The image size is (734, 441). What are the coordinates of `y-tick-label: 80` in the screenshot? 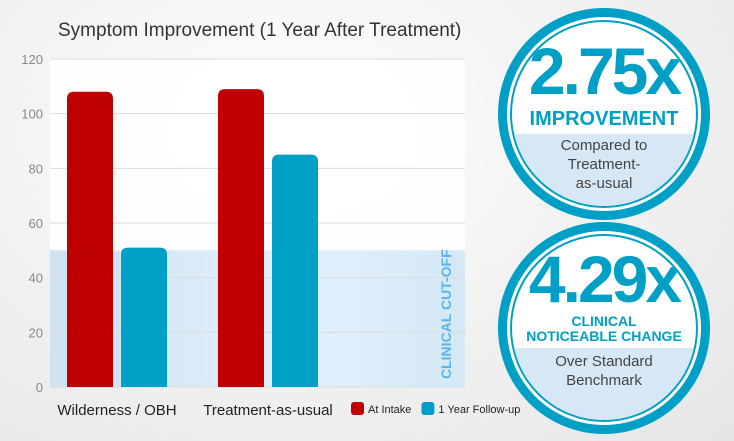 It's located at (36, 168).